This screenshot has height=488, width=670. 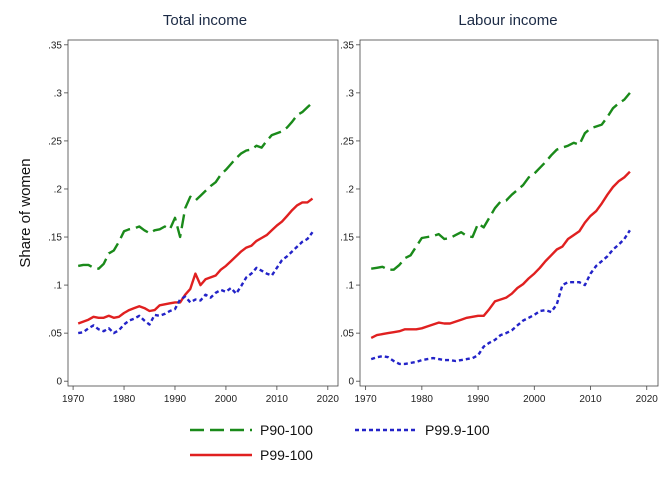 What do you see at coordinates (457, 430) in the screenshot?
I see `legend-label: P99.9-100` at bounding box center [457, 430].